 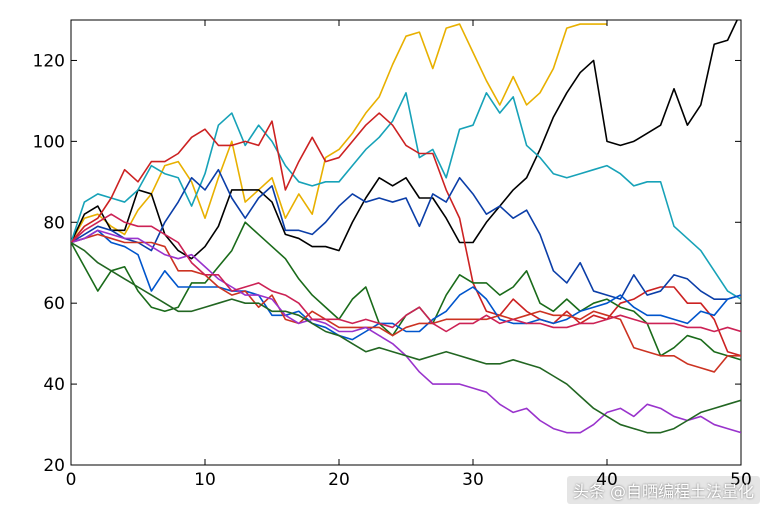 What do you see at coordinates (663, 490) in the screenshot?
I see `watermark: 头条 @自晒编程土法量化` at bounding box center [663, 490].